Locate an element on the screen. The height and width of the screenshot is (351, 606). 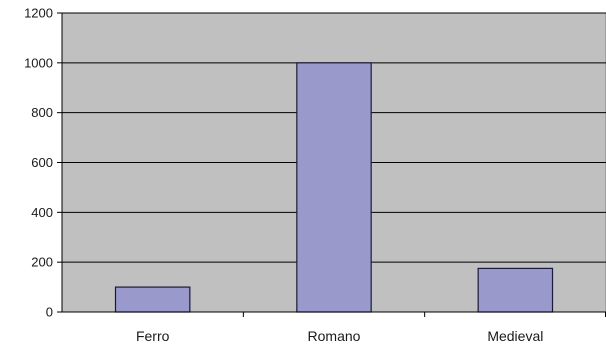
bar-ferro is located at coordinates (152, 299).